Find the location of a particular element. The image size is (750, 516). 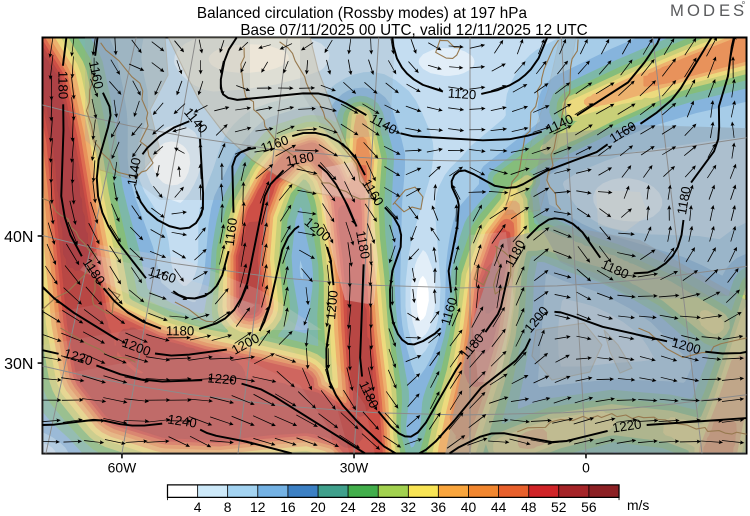

svg-text: 60W is located at coordinates (122, 468).